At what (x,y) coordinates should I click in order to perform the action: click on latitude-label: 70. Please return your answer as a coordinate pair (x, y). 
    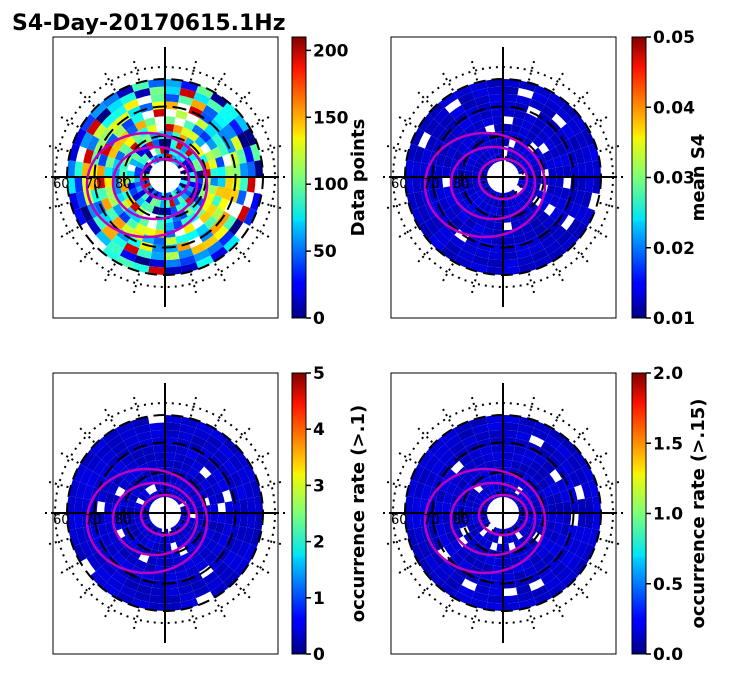
    Looking at the image, I should click on (93, 184).